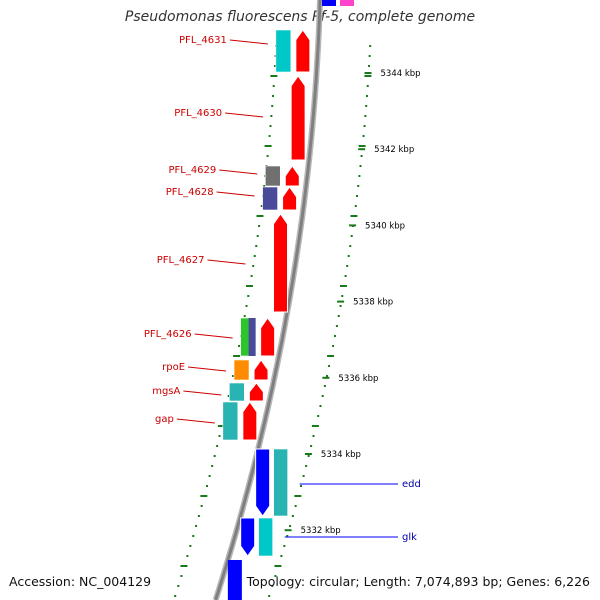 This screenshot has width=600, height=600. What do you see at coordinates (409, 537) in the screenshot?
I see `gene-label: glk` at bounding box center [409, 537].